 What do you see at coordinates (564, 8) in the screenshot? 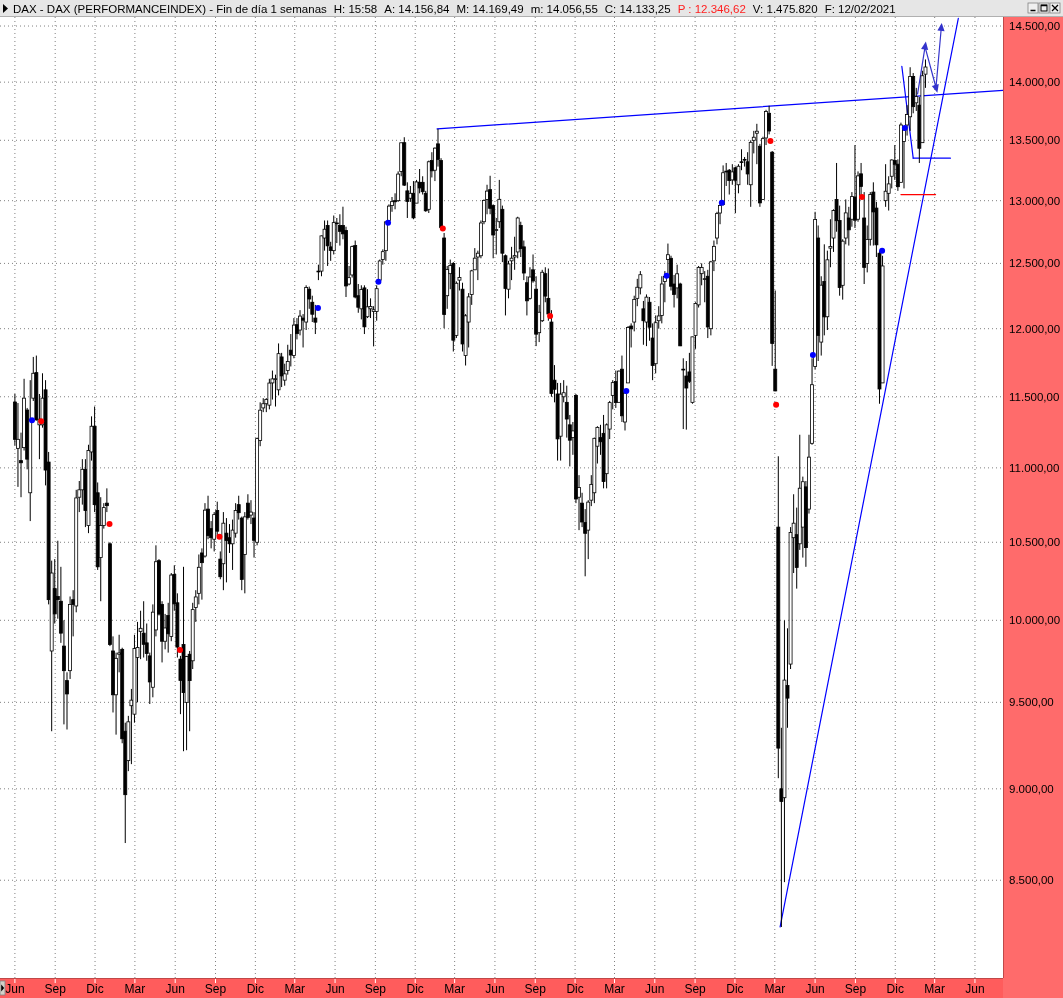
I see `text: m: 14.056,55` at bounding box center [564, 8].